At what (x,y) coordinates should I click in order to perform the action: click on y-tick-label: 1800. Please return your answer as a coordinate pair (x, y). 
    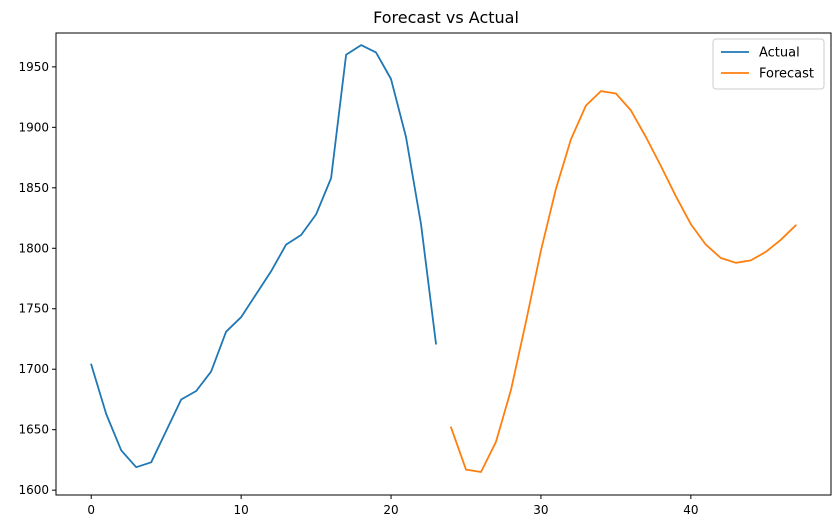
    Looking at the image, I should click on (33, 248).